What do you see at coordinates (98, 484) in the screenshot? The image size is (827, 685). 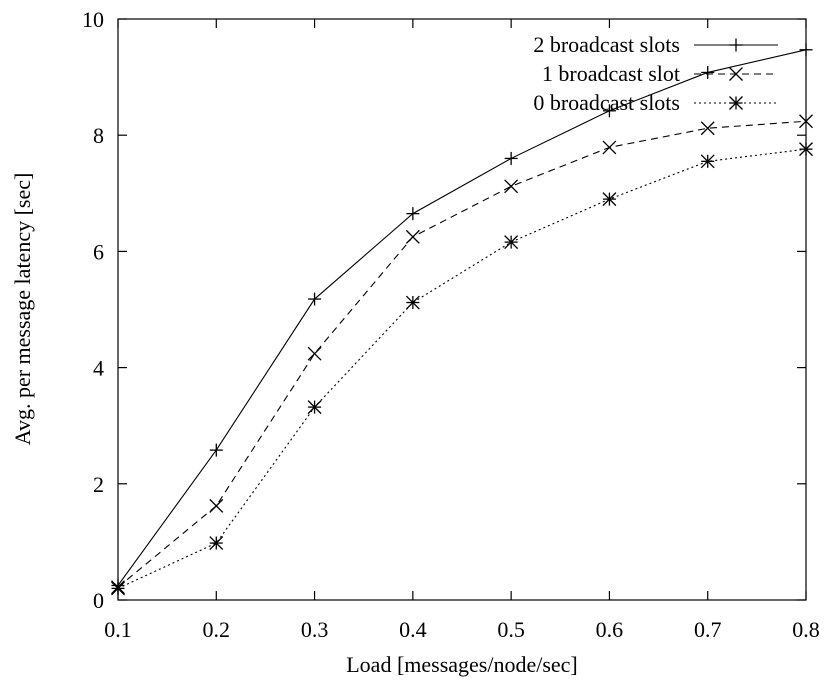 I see `y-tick-label: 2` at bounding box center [98, 484].